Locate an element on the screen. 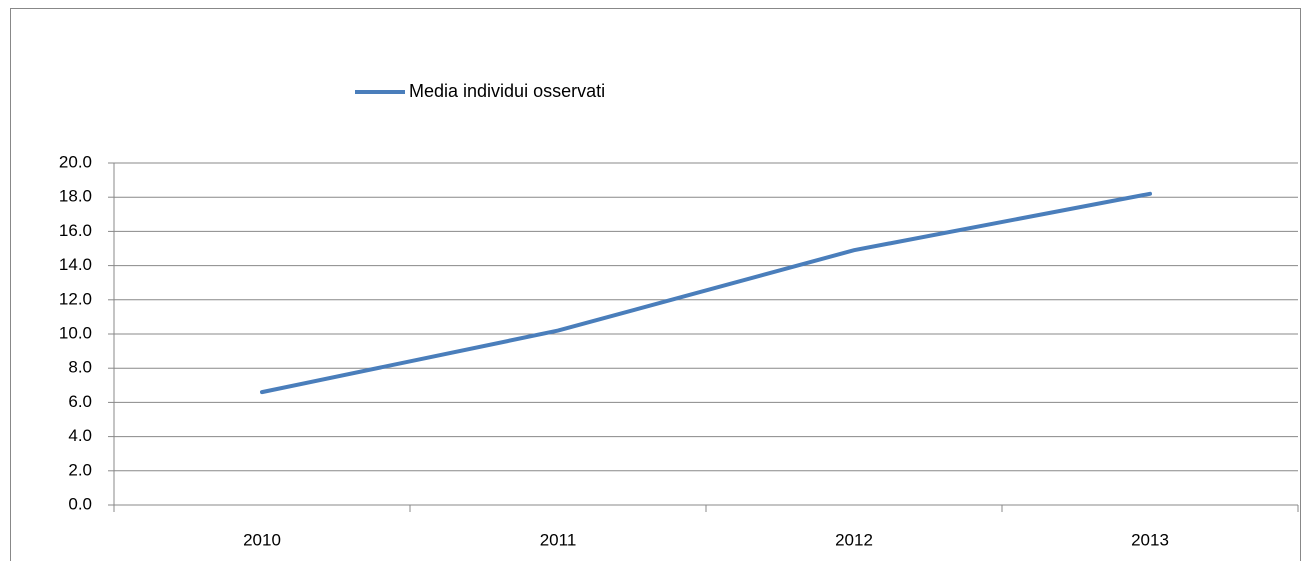 The height and width of the screenshot is (561, 1307). y-tick-label: 10.0 is located at coordinates (75, 332).